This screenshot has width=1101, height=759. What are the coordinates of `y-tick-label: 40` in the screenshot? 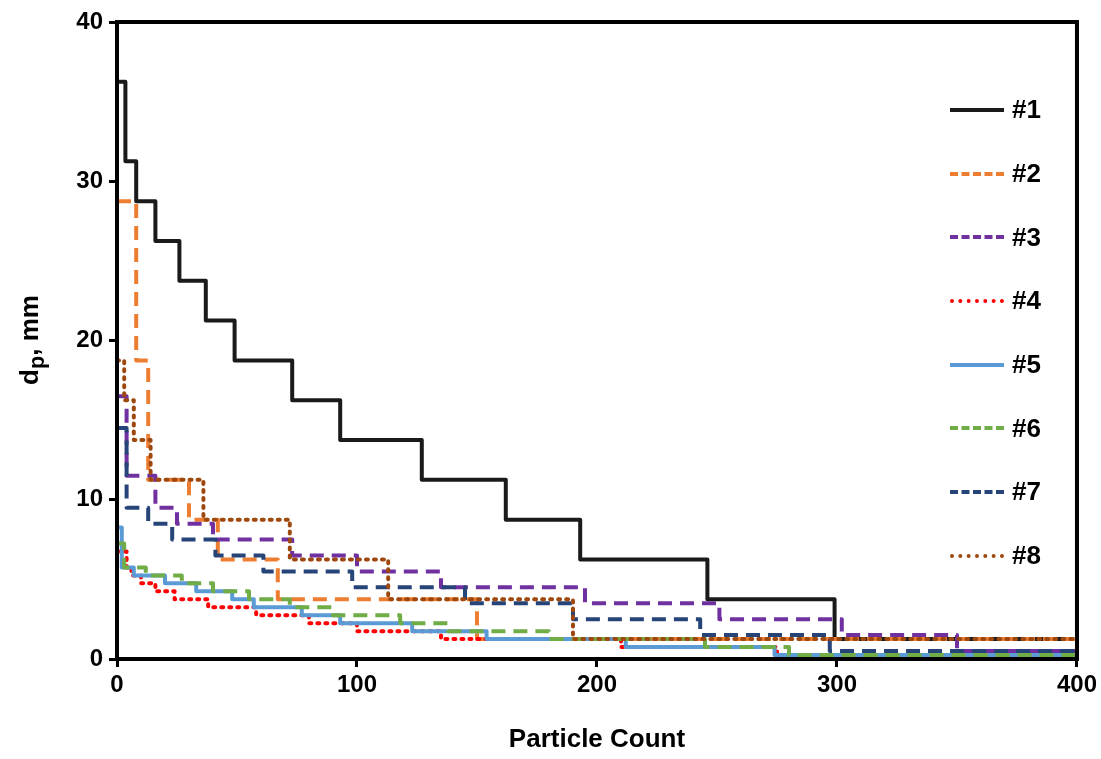 It's located at (89, 20).